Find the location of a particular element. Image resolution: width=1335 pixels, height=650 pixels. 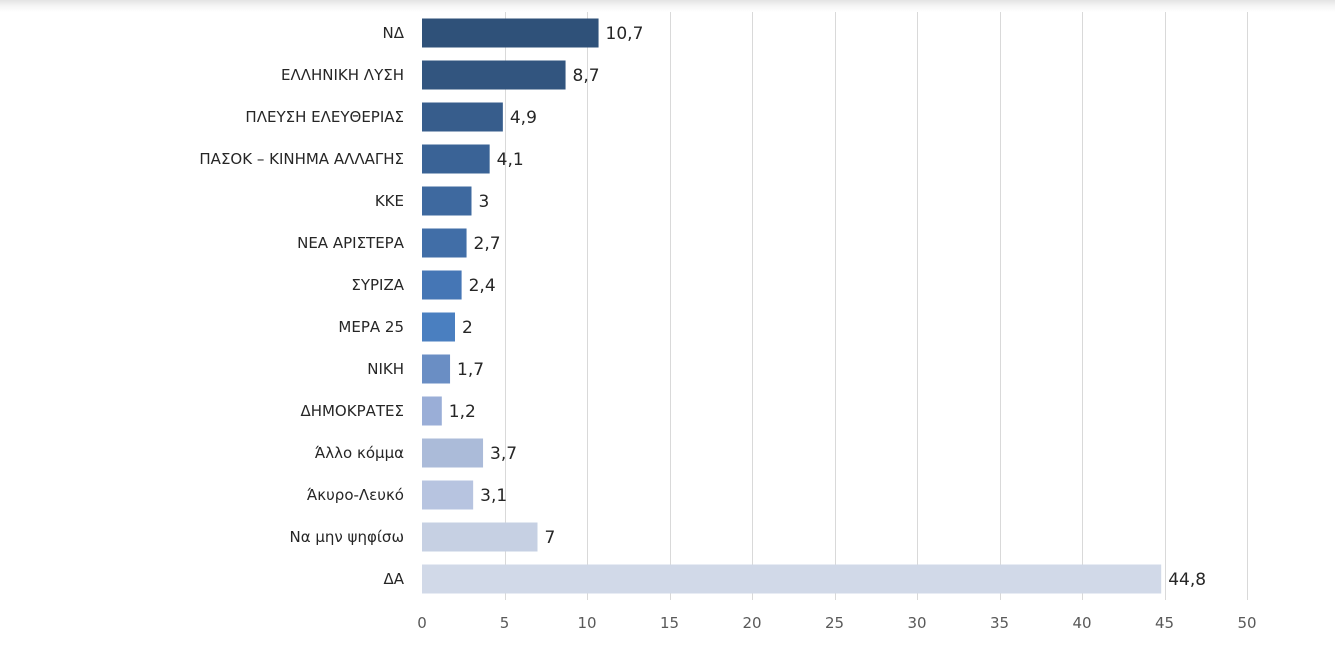

category-label: ΝΕΑ ΑΡΙΣΤΕΡΑ is located at coordinates (351, 243).